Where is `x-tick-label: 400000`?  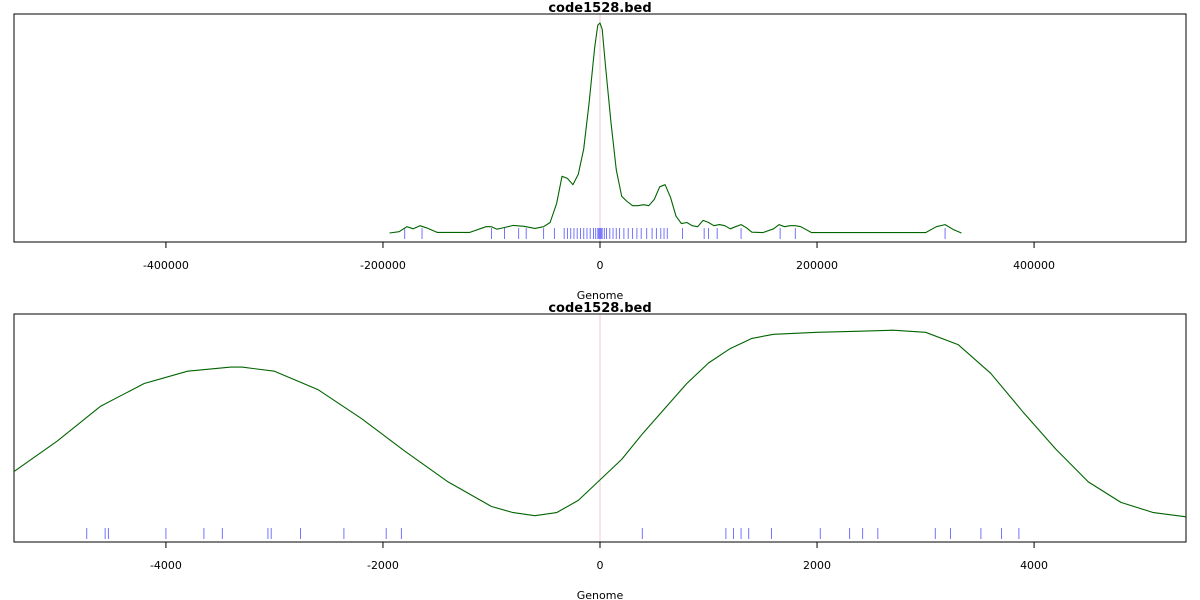 x-tick-label: 400000 is located at coordinates (1034, 265).